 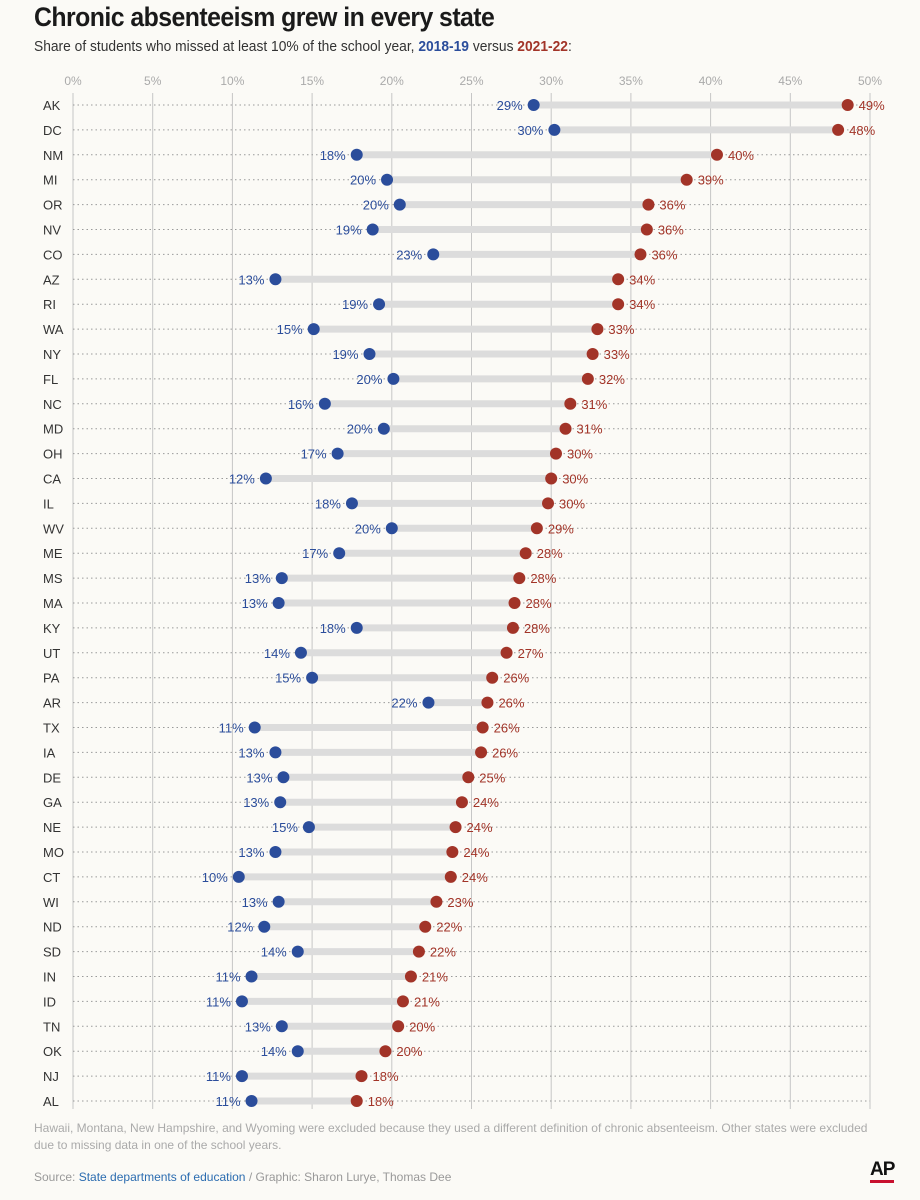 What do you see at coordinates (51, 678) in the screenshot?
I see `state-label: PA` at bounding box center [51, 678].